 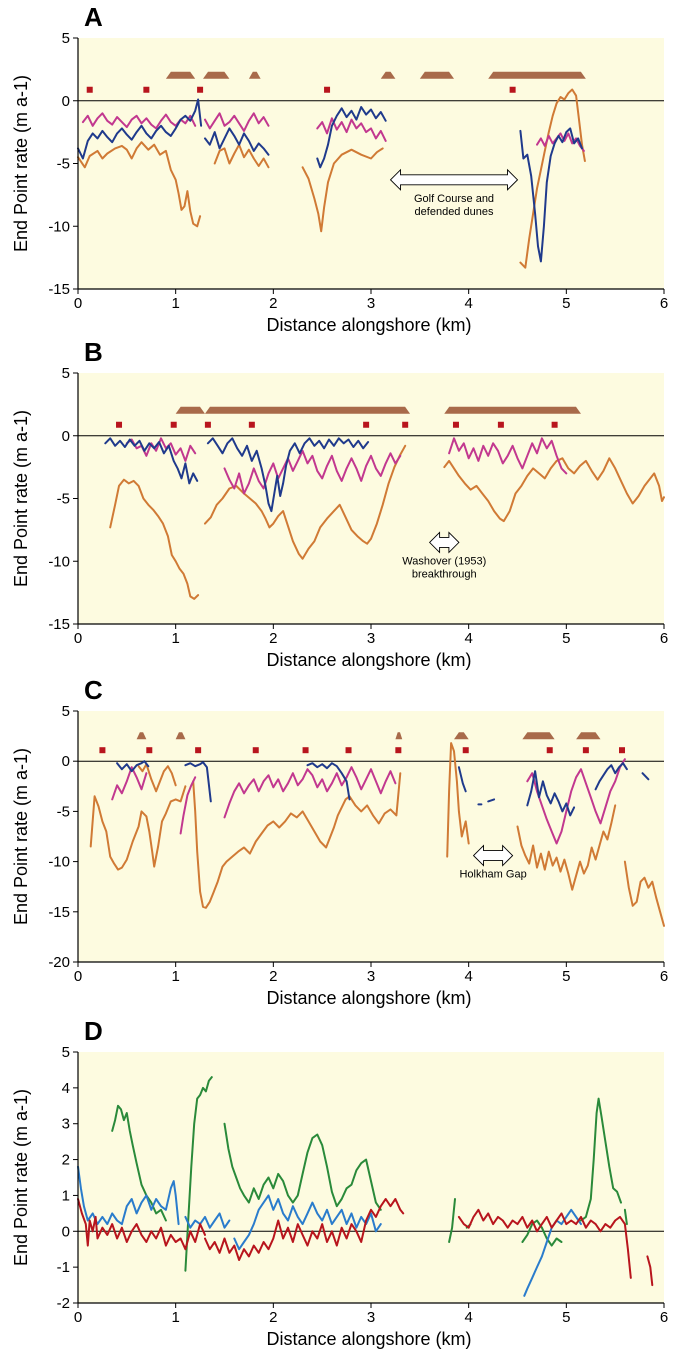 I want to click on y-tick-label: -20, so click(x=59, y=962).